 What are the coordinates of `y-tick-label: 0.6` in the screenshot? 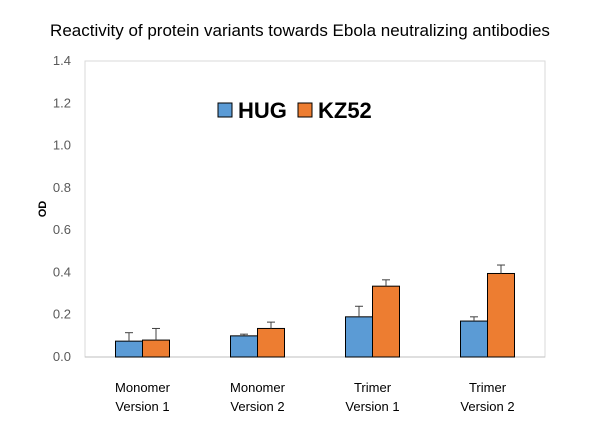 It's located at (62, 229).